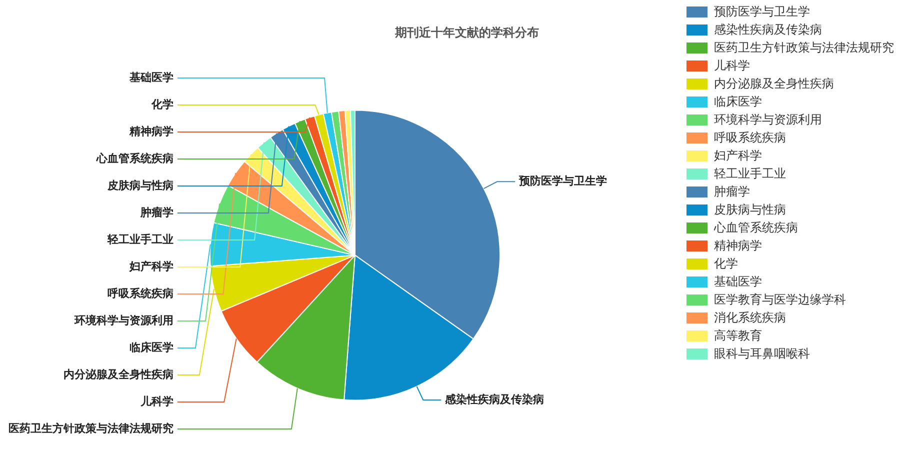 This screenshot has height=454, width=914. What do you see at coordinates (750, 173) in the screenshot?
I see `legend-label: 轻工业手工业` at bounding box center [750, 173].